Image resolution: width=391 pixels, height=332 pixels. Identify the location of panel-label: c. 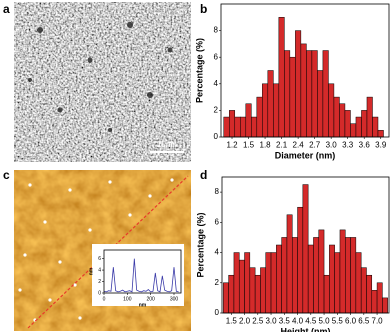
(6, 175).